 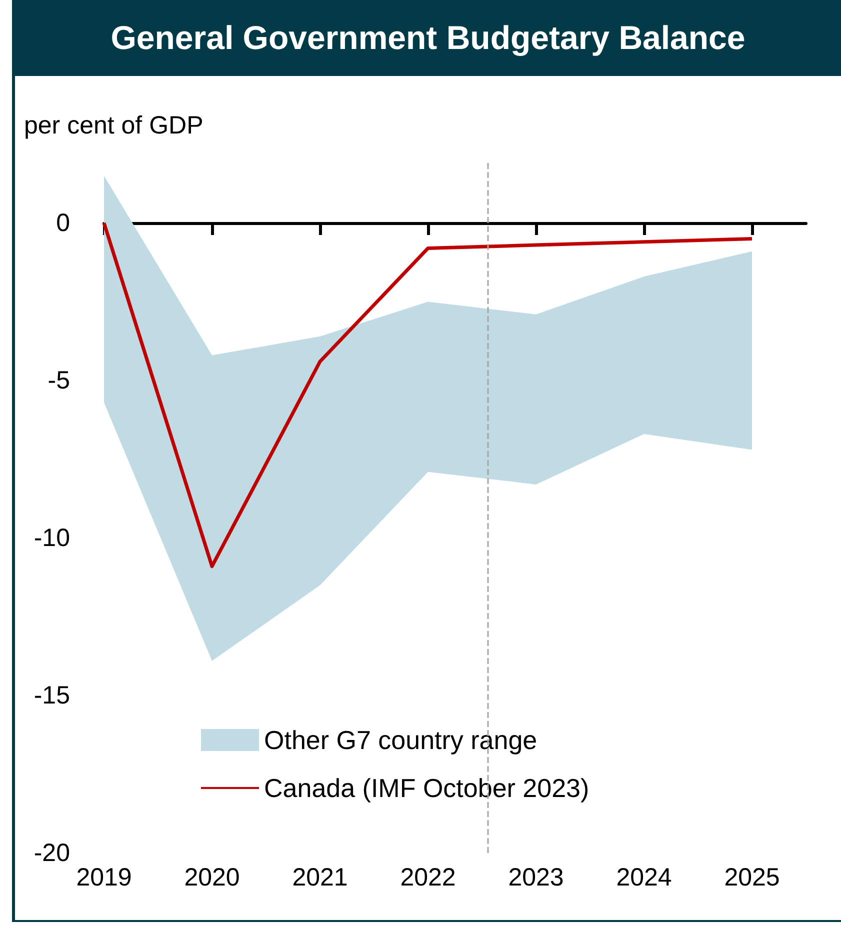 I want to click on x-tick-label: 2025, so click(x=752, y=878).